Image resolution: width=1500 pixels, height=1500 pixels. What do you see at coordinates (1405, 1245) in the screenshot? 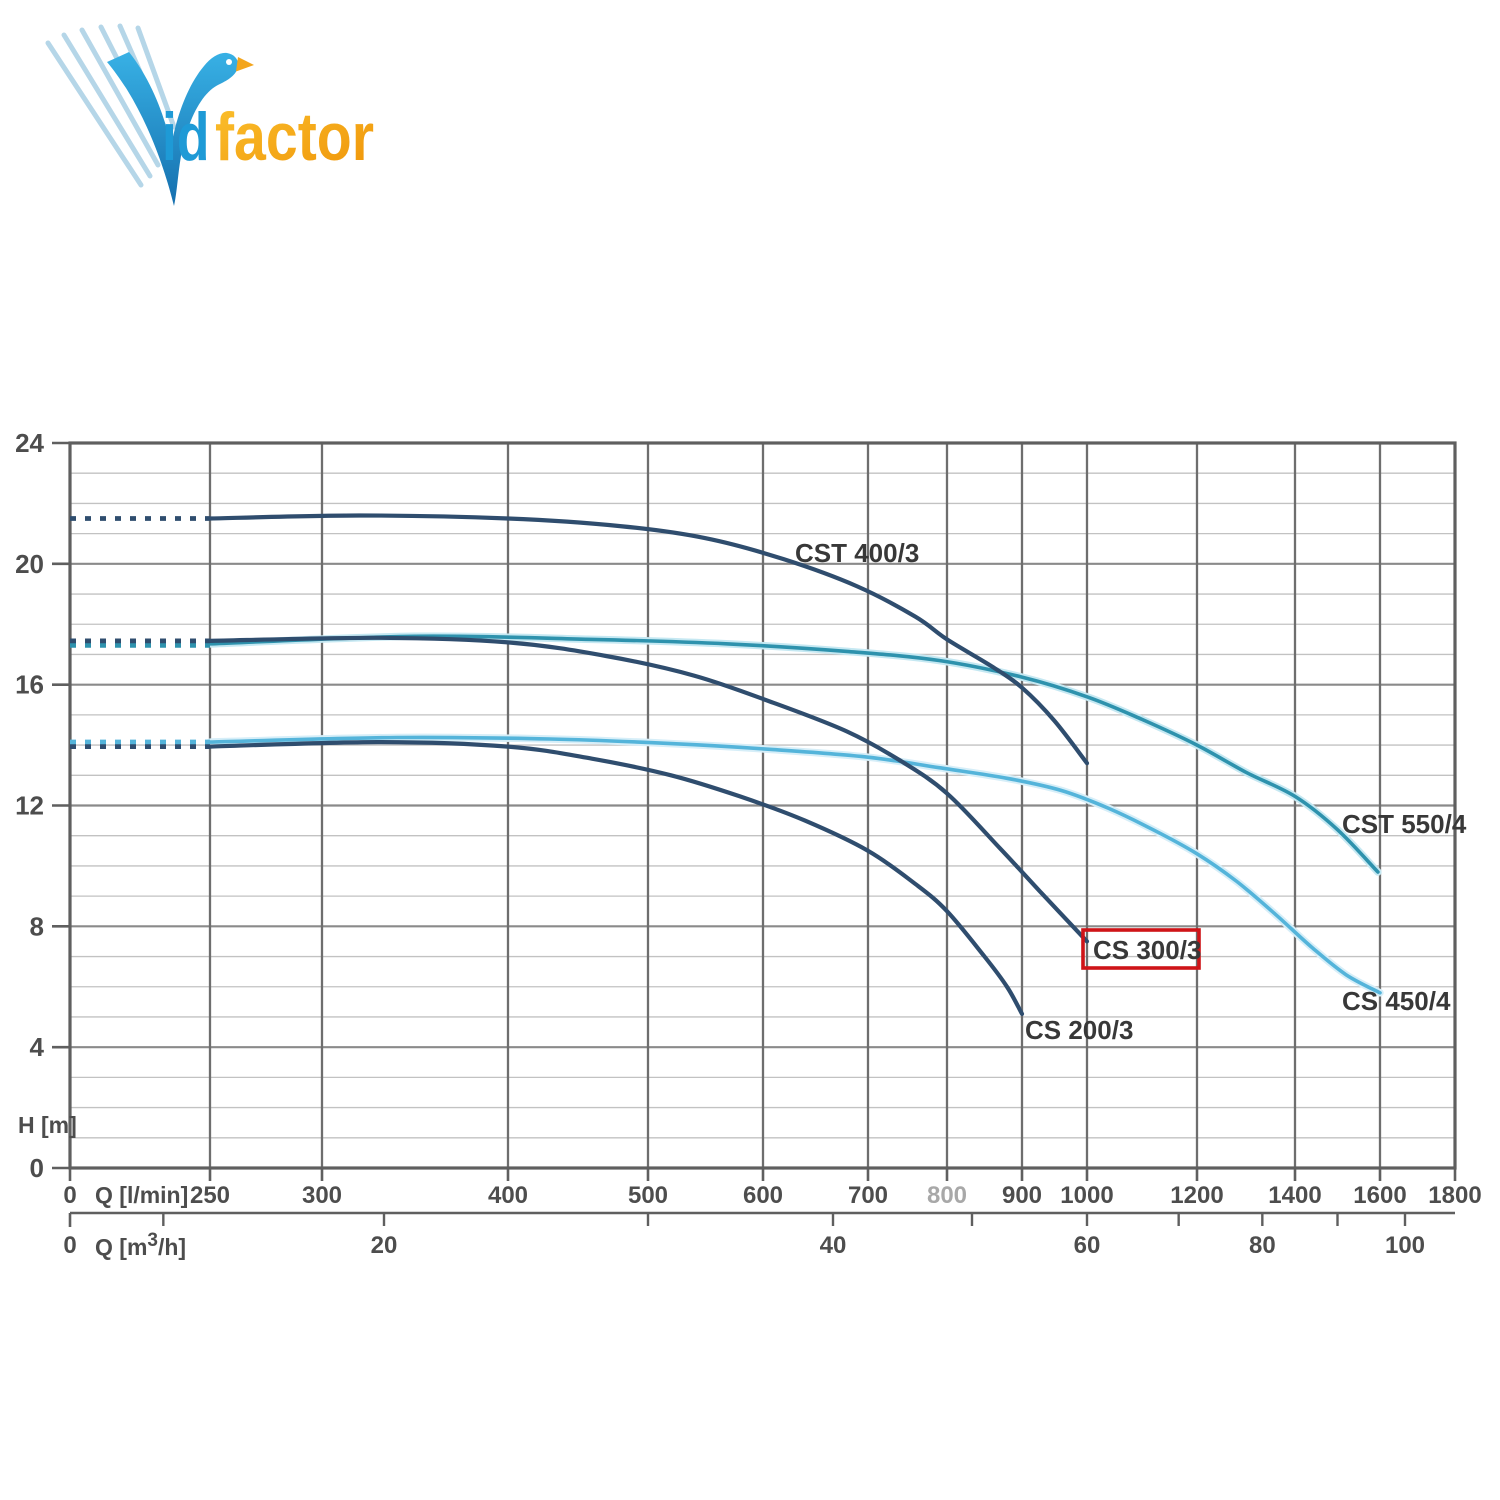
I see `x2-tick-label: 100` at bounding box center [1405, 1245].